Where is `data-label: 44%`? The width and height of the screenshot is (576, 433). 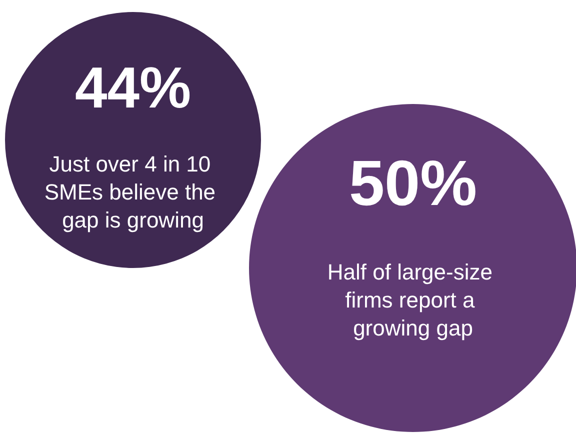
data-label: 44% is located at coordinates (133, 88).